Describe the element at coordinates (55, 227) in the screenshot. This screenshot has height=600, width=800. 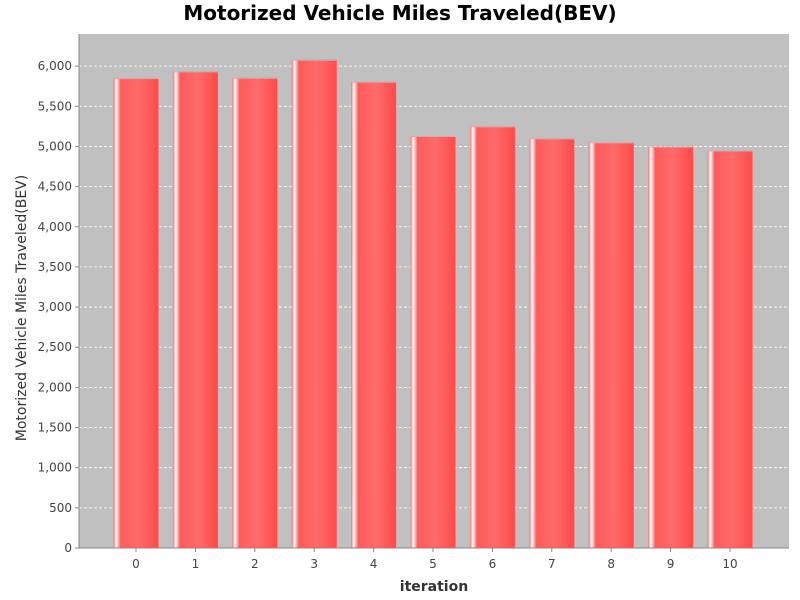
I see `y-tick-label: 4,000` at that location.